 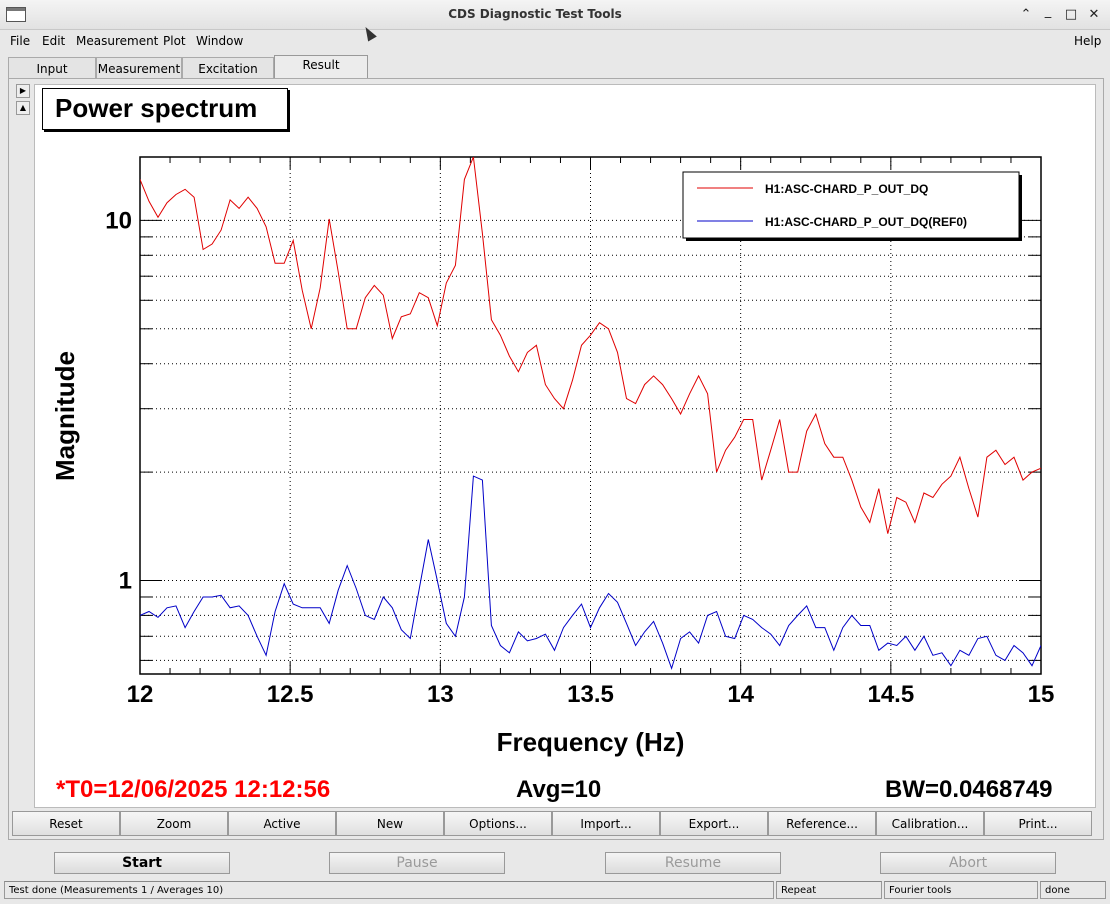 What do you see at coordinates (390, 823) in the screenshot?
I see `new-button: New` at bounding box center [390, 823].